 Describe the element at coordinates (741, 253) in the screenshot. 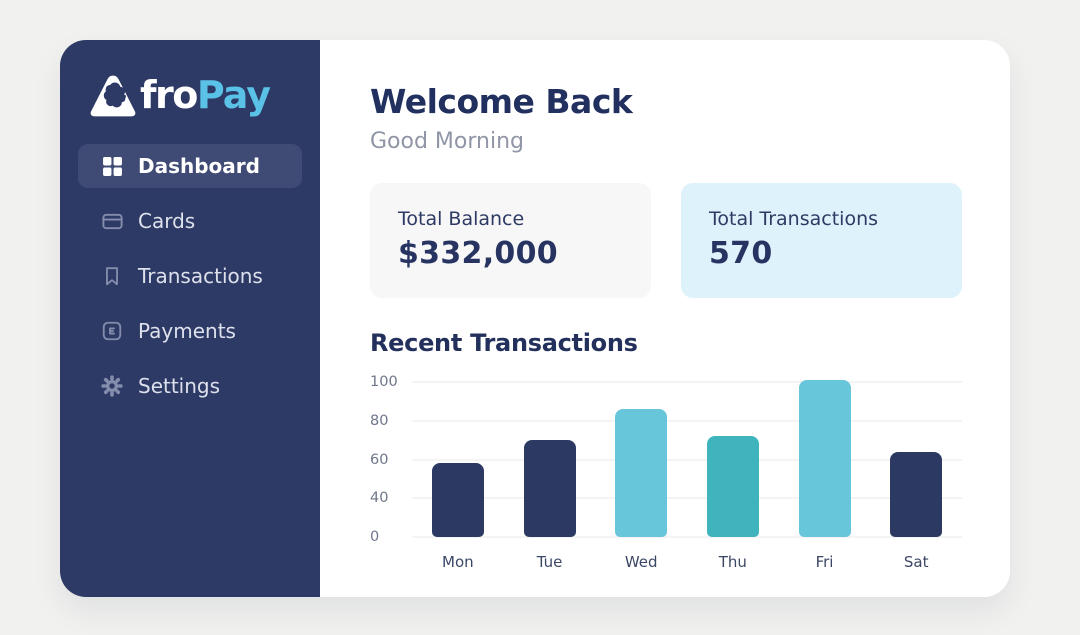

I see `total-transactions-value: 570` at that location.